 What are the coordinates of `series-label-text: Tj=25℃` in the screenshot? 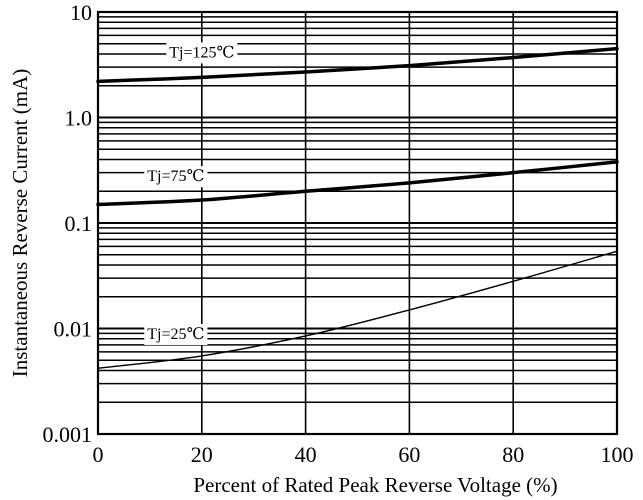 It's located at (175, 334).